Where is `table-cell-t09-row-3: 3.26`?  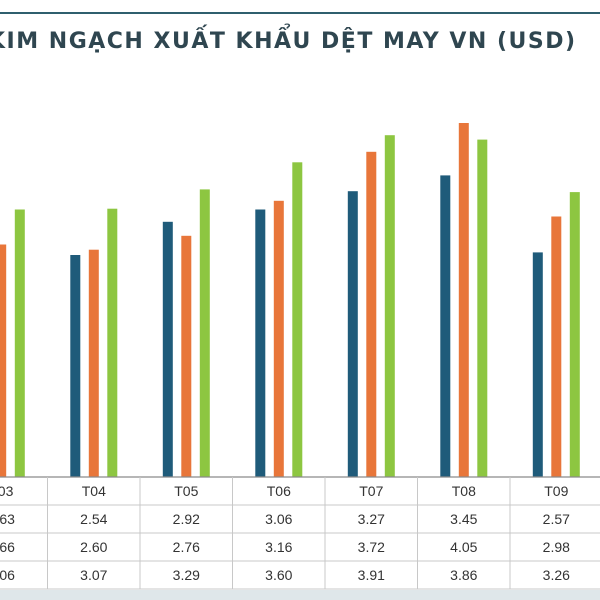
table-cell-t09-row-3: 3.26 is located at coordinates (556, 575).